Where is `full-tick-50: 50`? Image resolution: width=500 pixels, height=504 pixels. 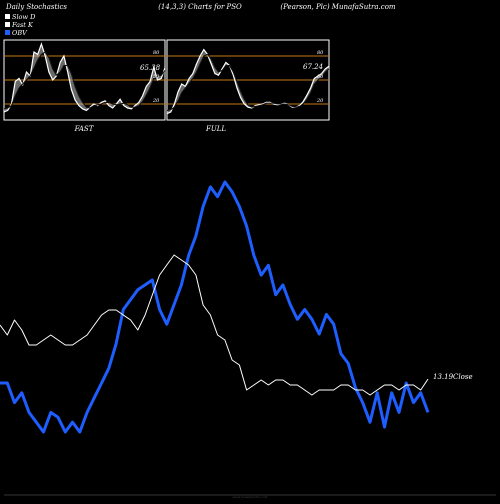 full-tick-50: 50 is located at coordinates (320, 77).